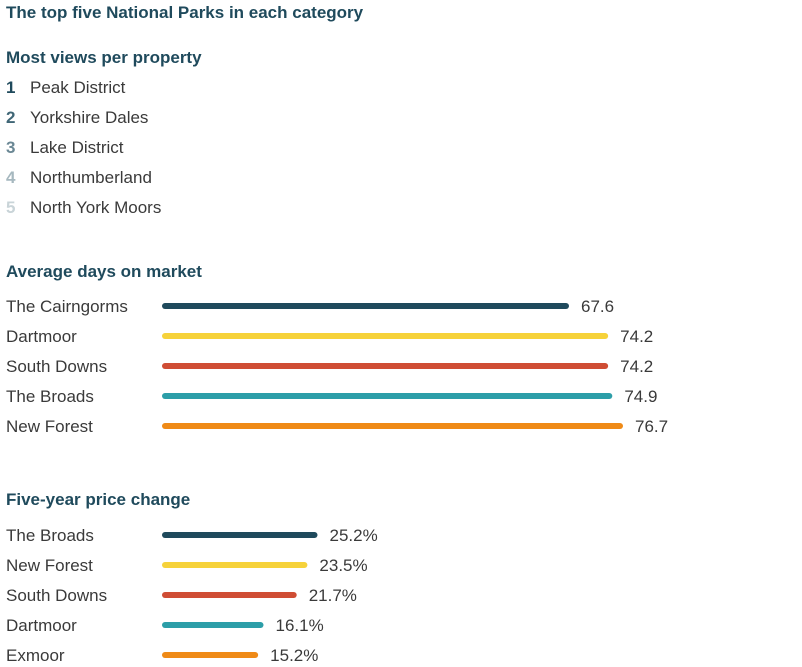  I want to click on park-name: Northumberland, so click(91, 177).